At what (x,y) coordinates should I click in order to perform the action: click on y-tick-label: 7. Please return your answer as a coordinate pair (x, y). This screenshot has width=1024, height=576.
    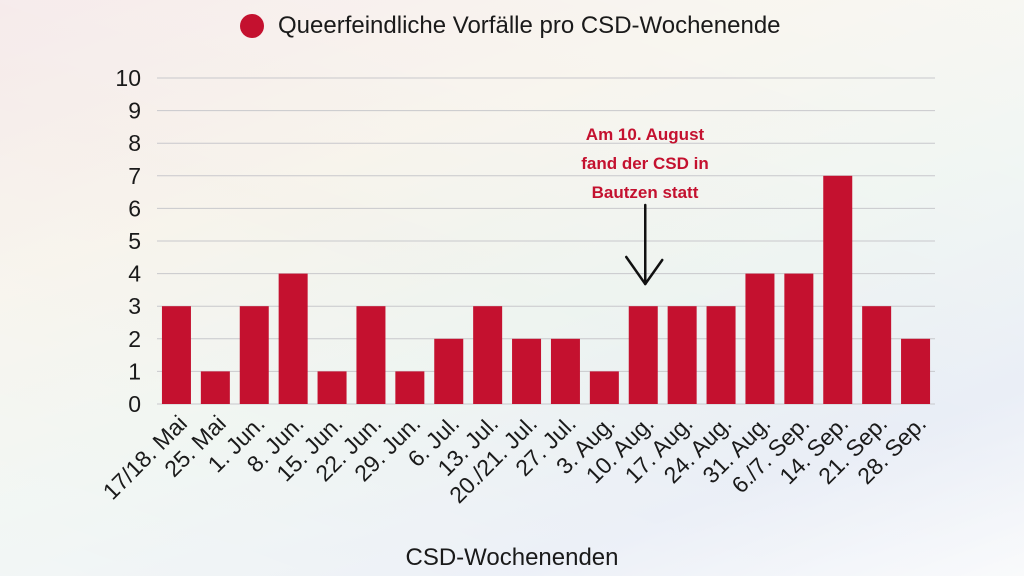
    Looking at the image, I should click on (134, 176).